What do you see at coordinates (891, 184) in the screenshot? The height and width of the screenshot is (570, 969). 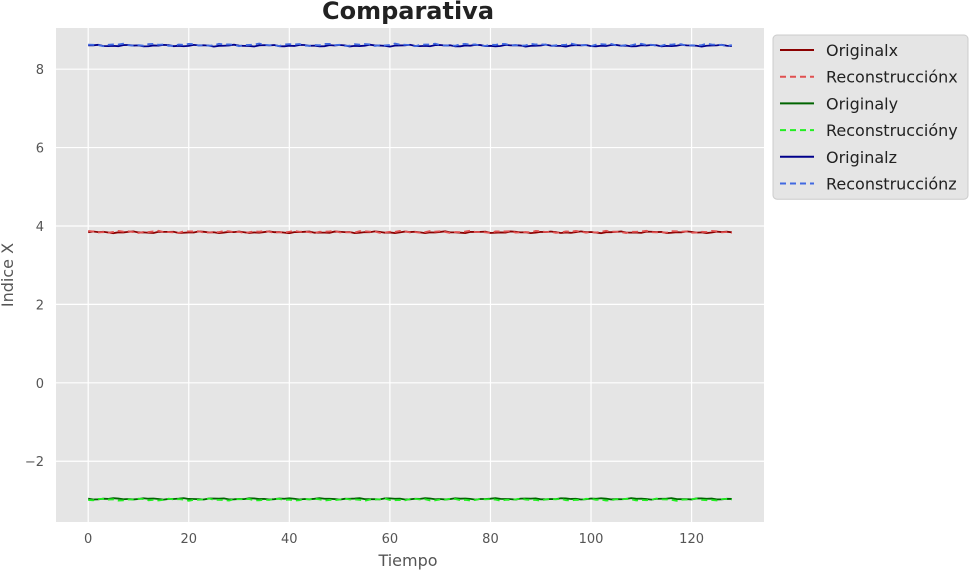 I see `legend-label: Reconstrucciónz` at bounding box center [891, 184].